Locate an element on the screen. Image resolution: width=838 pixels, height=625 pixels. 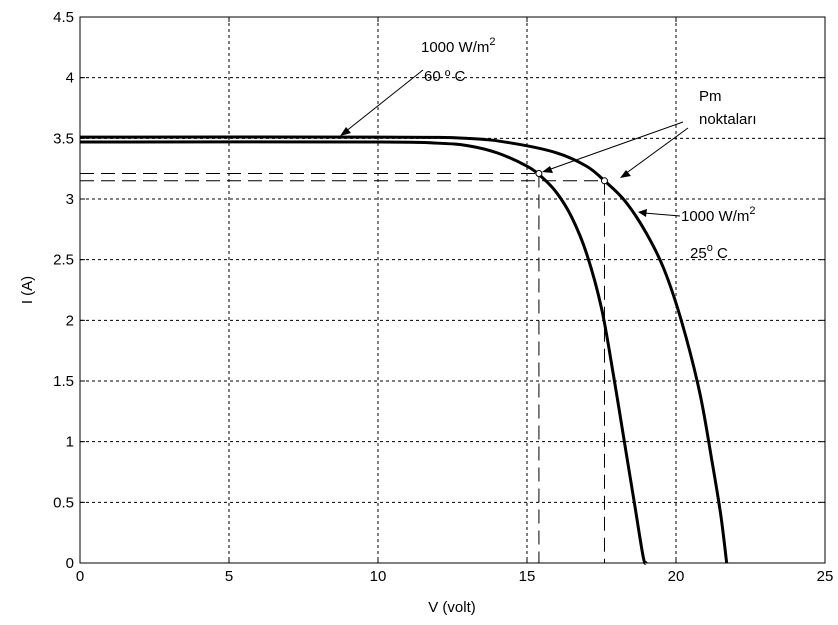
y-tick-label: 3.5 is located at coordinates (63, 138).